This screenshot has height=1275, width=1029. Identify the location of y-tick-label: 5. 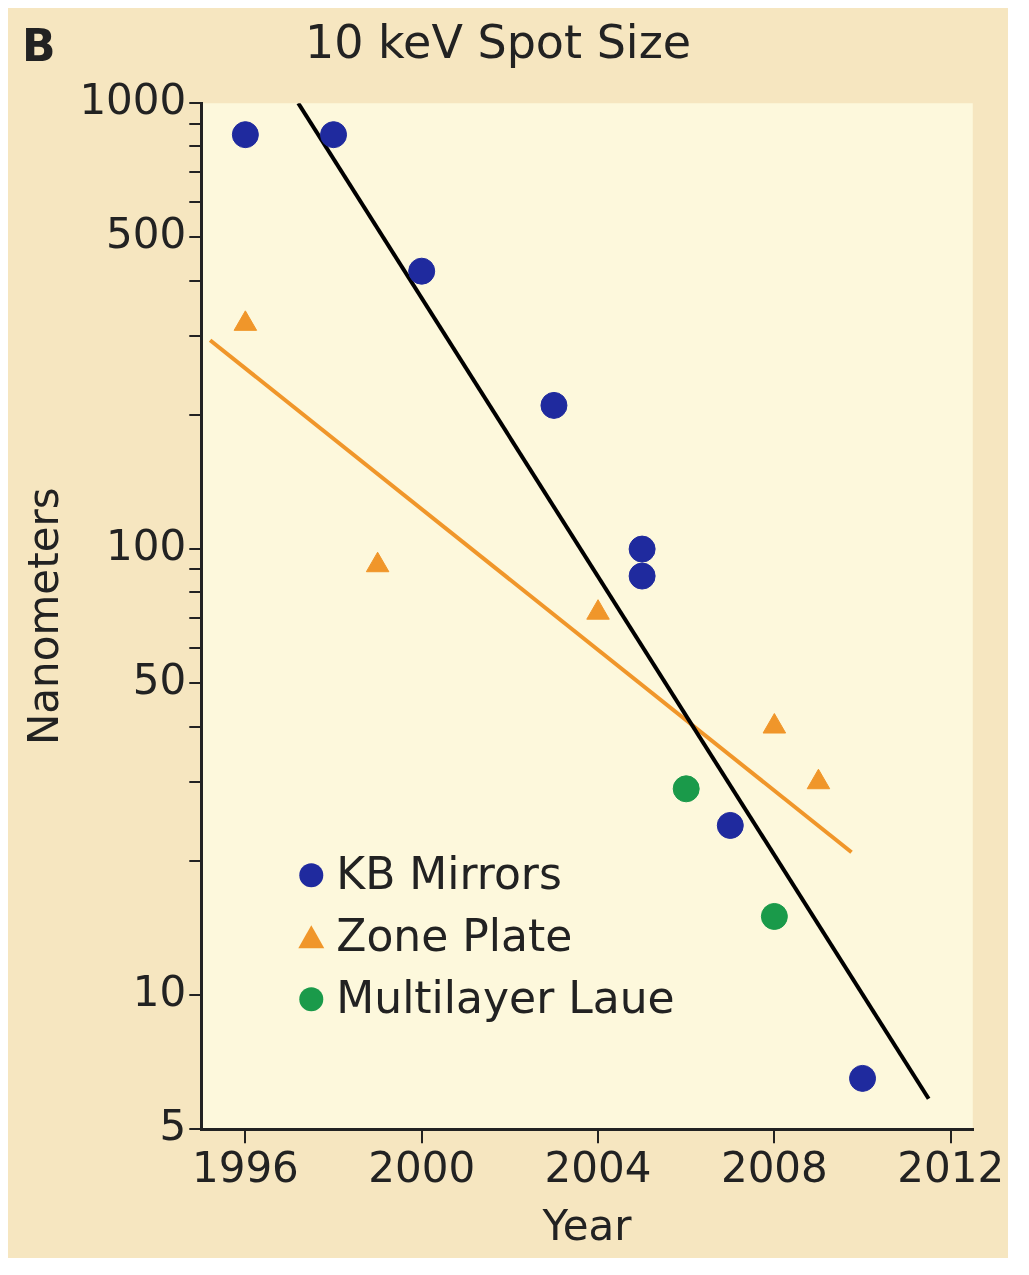
(173, 1126).